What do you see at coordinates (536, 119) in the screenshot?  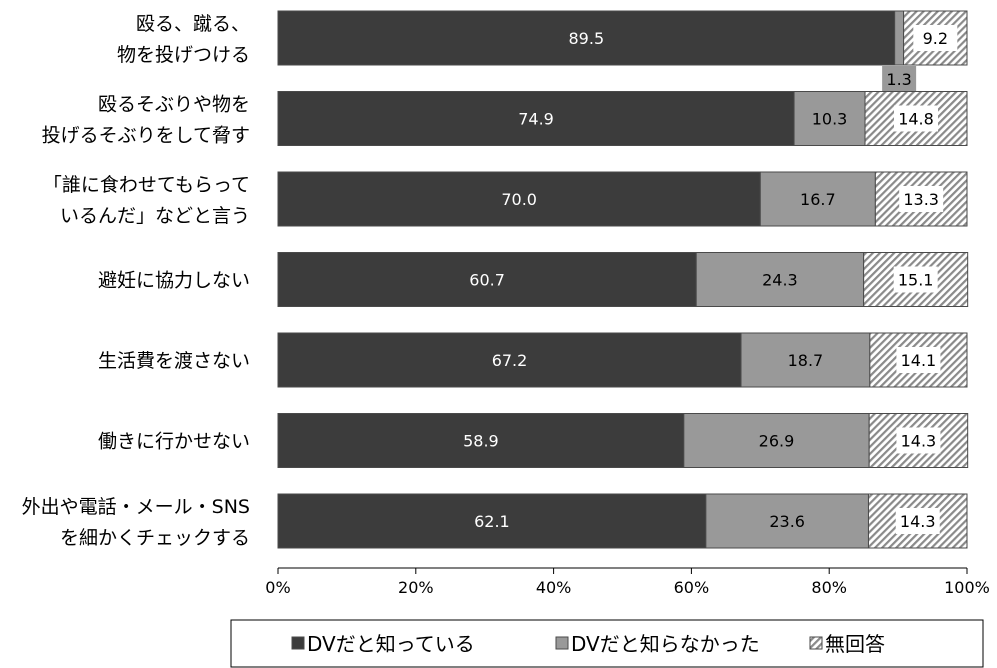 I see `data-label: 74.9` at bounding box center [536, 119].